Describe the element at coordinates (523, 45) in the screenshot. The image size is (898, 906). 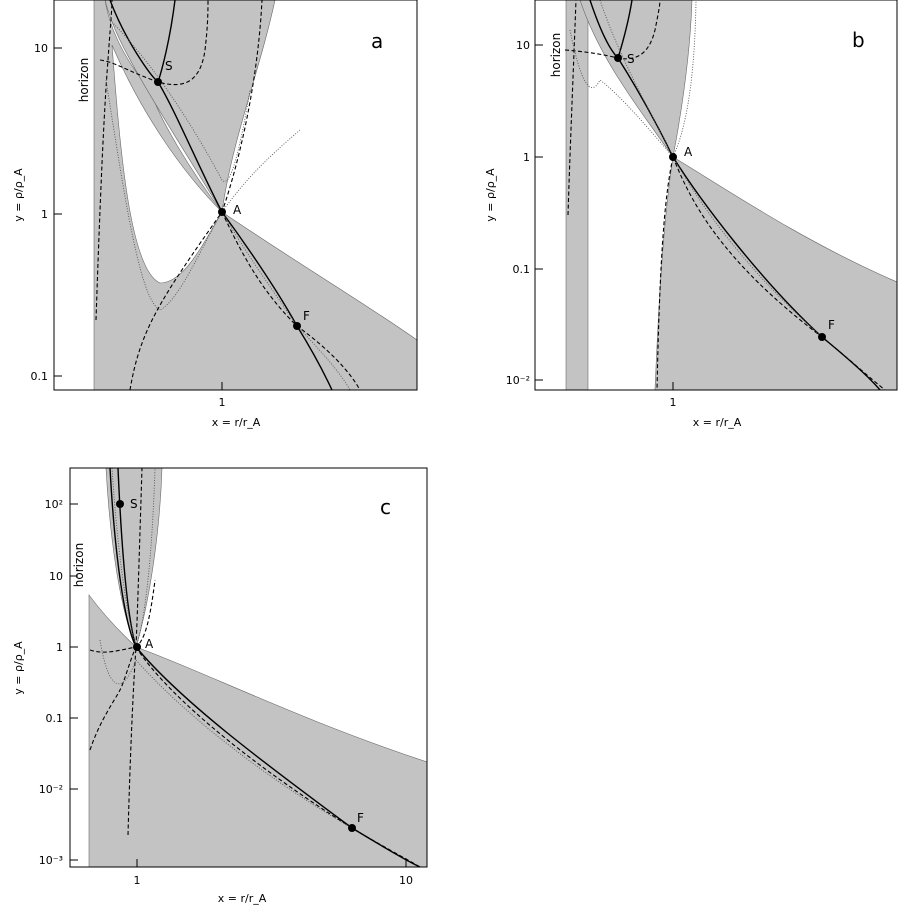
I see `panel-b-ytick-10: 10` at that location.